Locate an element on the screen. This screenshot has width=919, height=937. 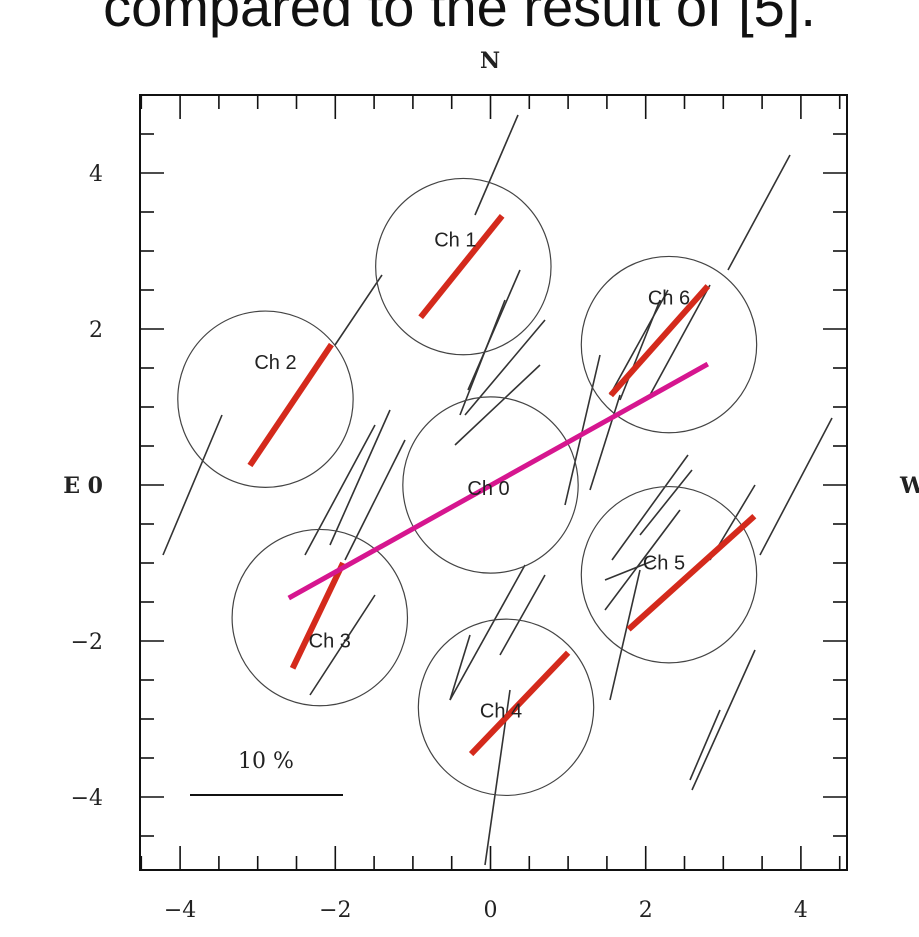
y-tick-label: −4 is located at coordinates (87, 798).